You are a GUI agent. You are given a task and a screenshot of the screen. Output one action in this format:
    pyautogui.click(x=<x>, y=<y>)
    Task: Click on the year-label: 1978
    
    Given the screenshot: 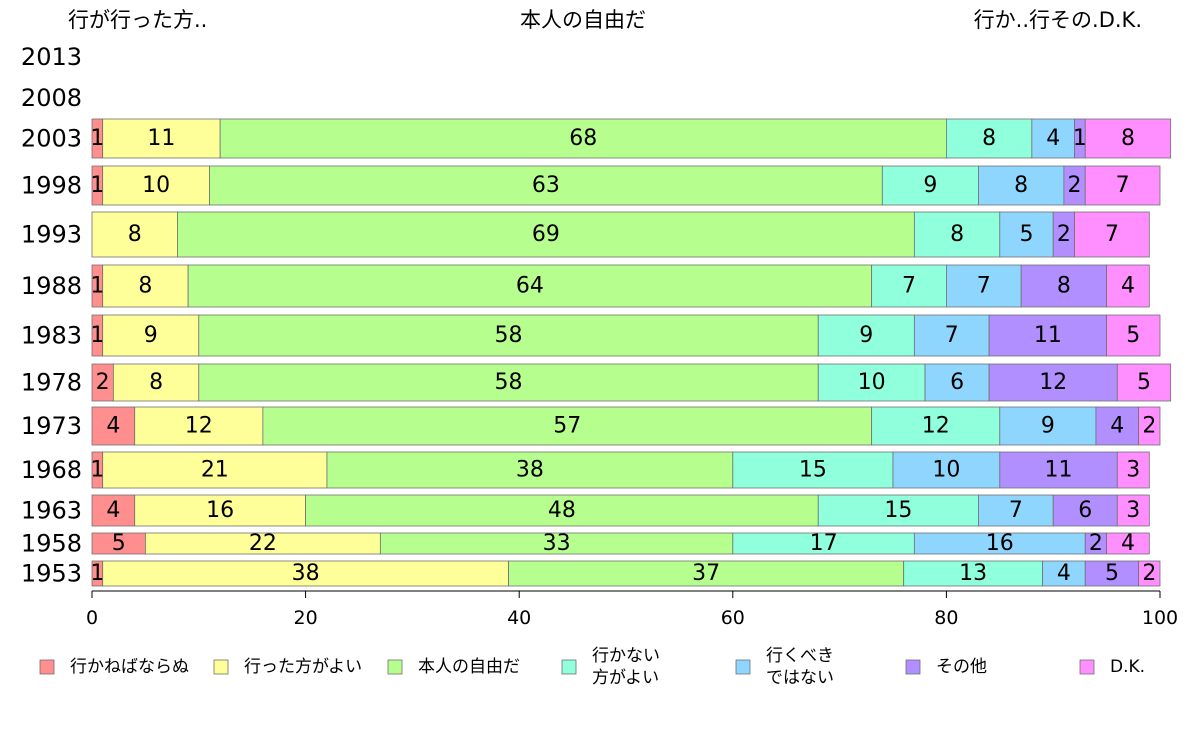 What is the action you would take?
    pyautogui.click(x=51, y=383)
    